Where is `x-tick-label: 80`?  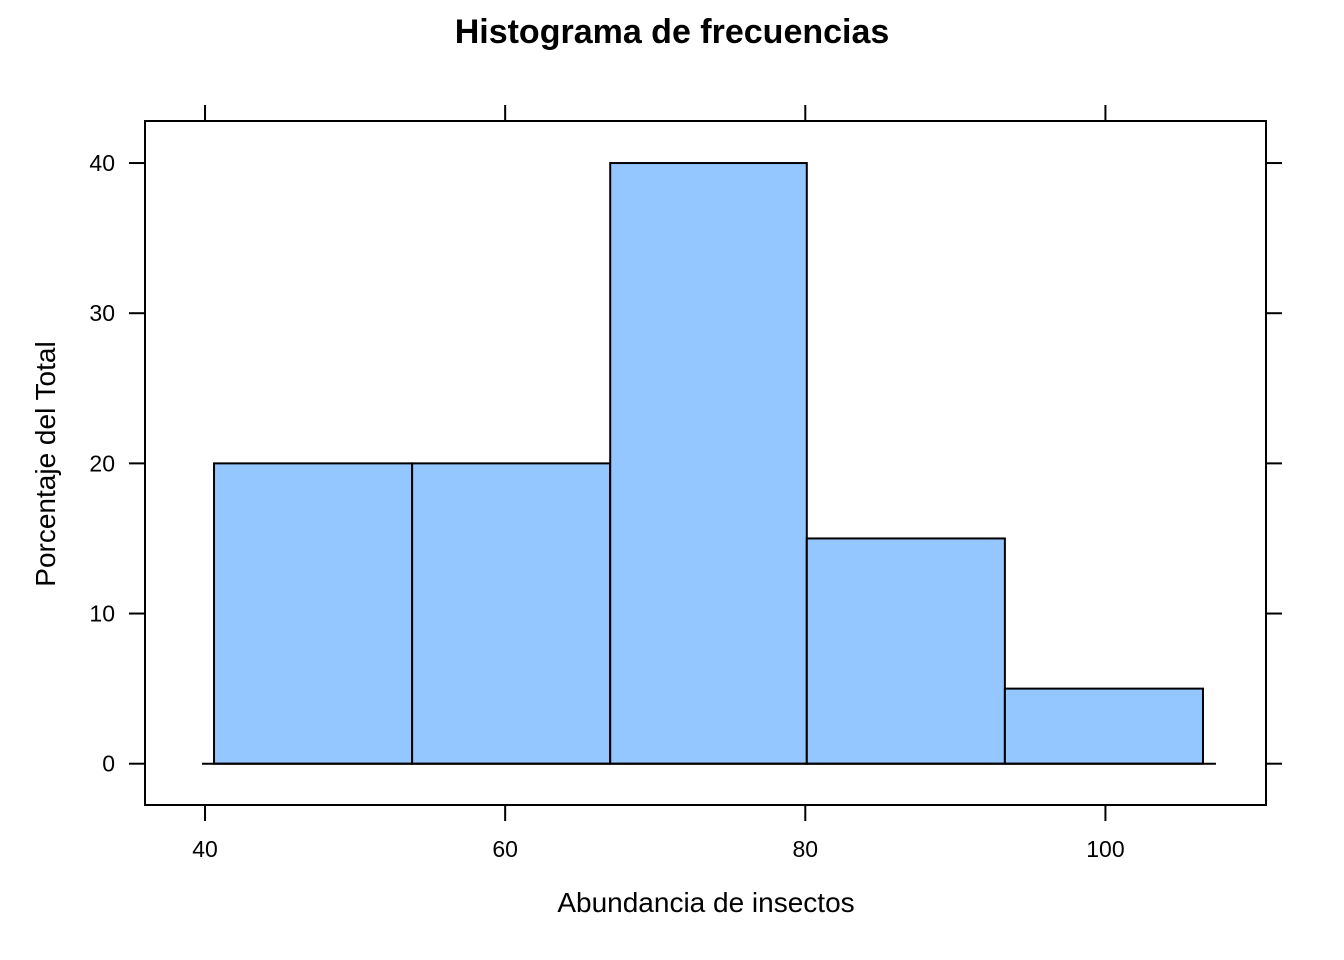 x-tick-label: 80 is located at coordinates (805, 849).